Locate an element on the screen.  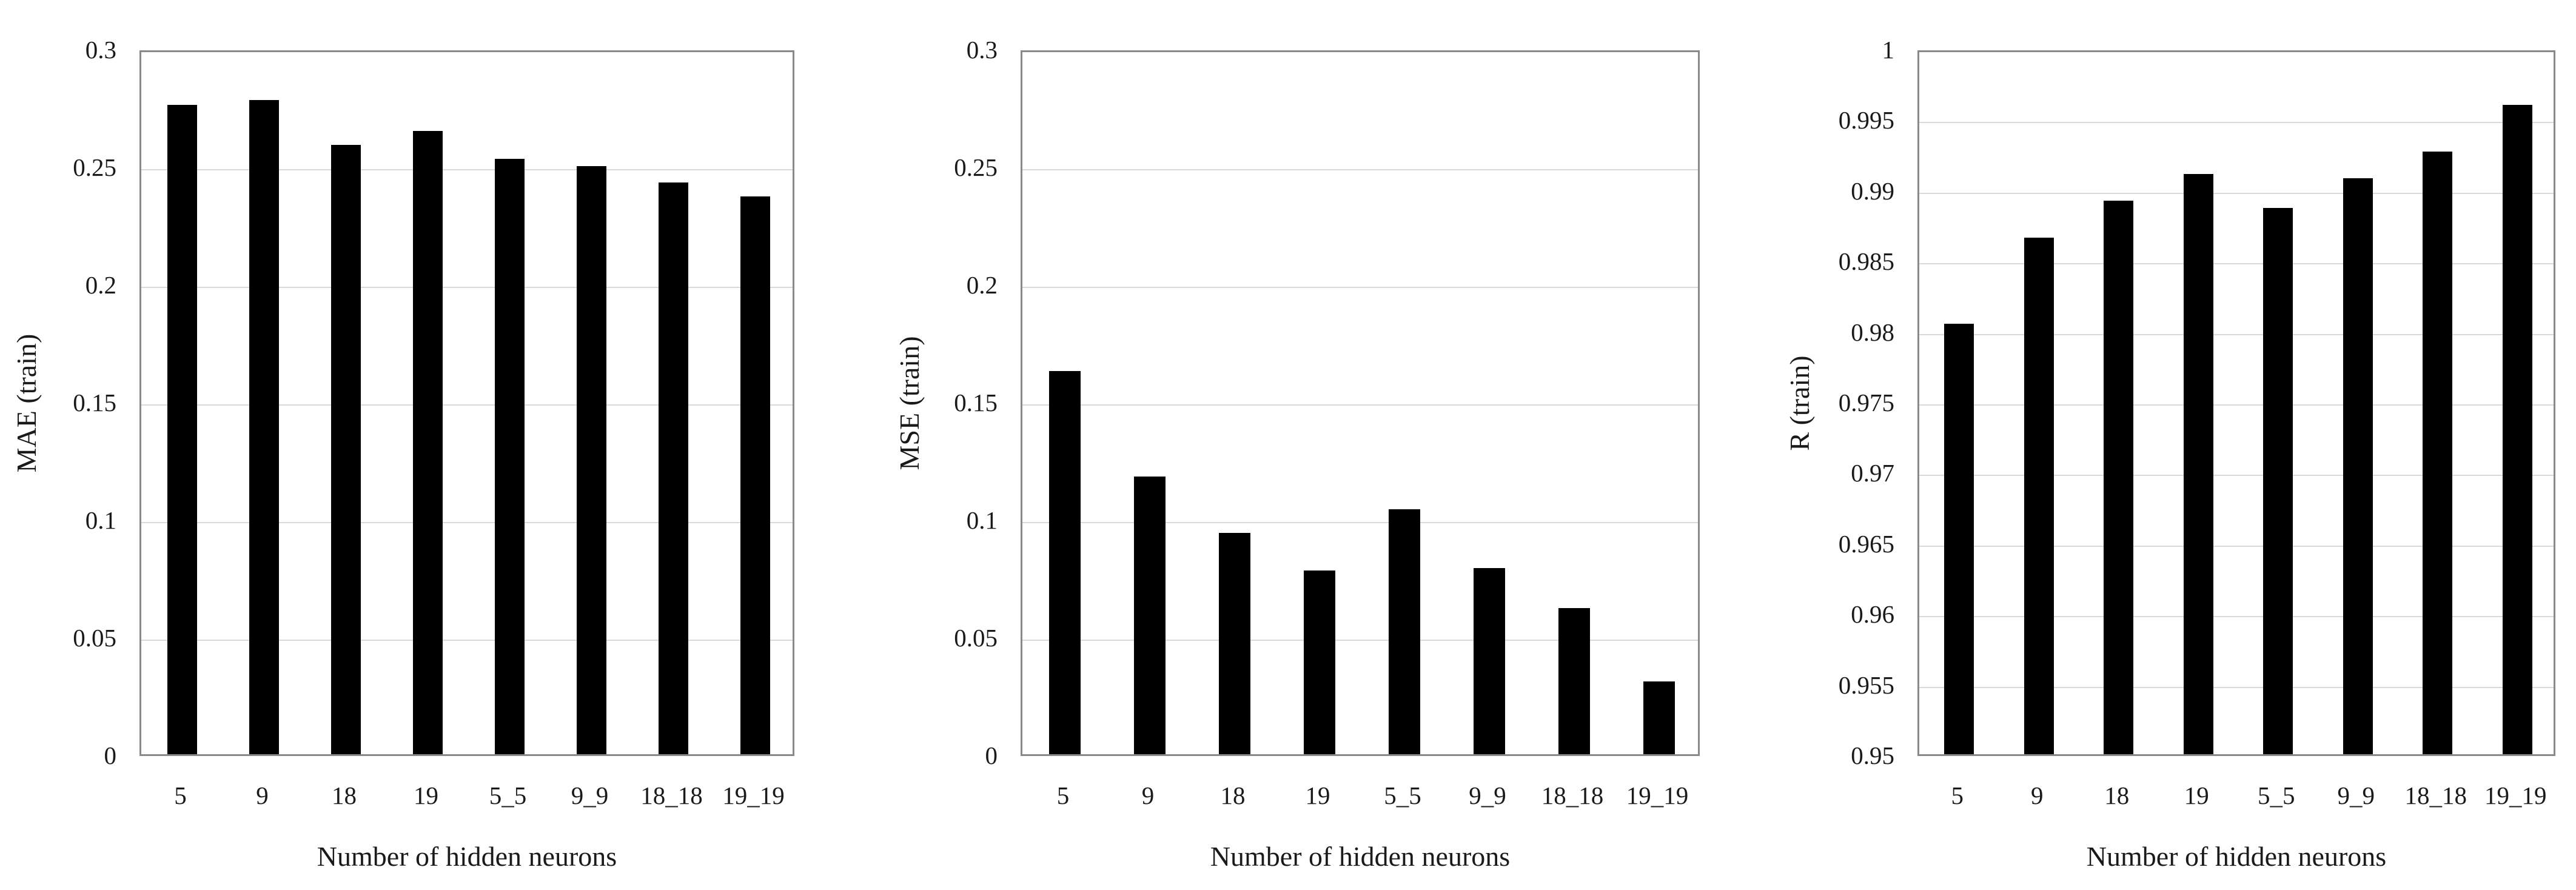
y-tick-label: 0.98 is located at coordinates (1873, 332).